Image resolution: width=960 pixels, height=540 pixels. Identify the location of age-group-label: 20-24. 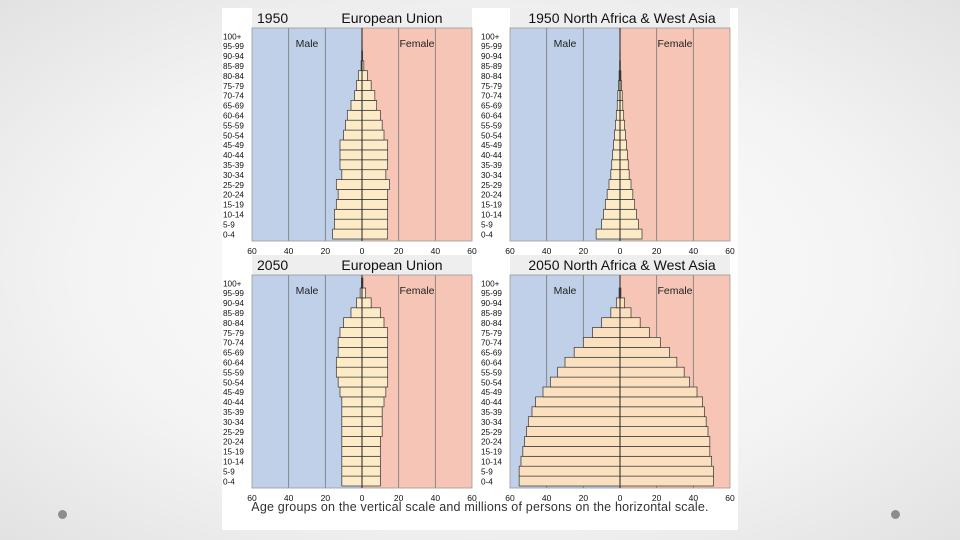
(491, 442).